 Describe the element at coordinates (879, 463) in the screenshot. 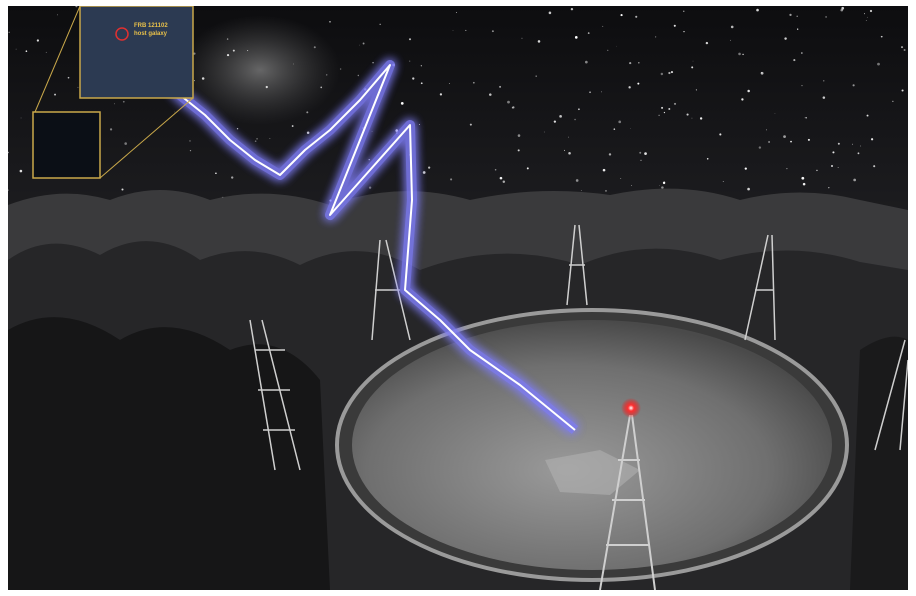

I see `hill-right` at that location.